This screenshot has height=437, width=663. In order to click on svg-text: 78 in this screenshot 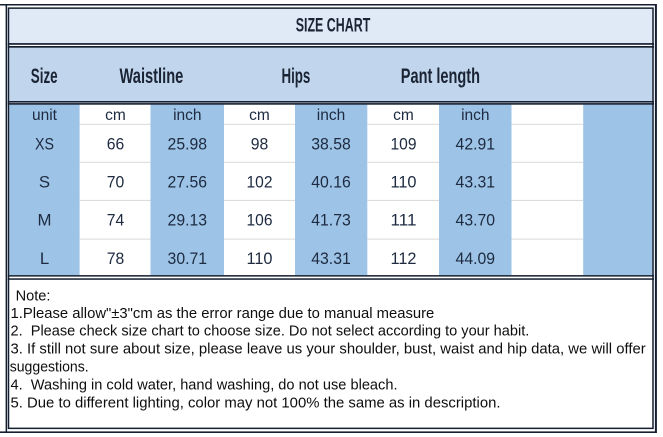, I will do `click(116, 258)`.